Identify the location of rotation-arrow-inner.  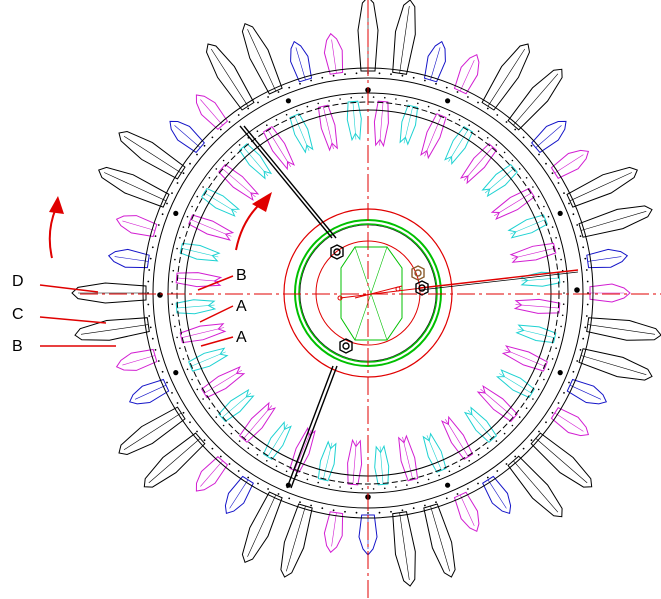
(253, 221).